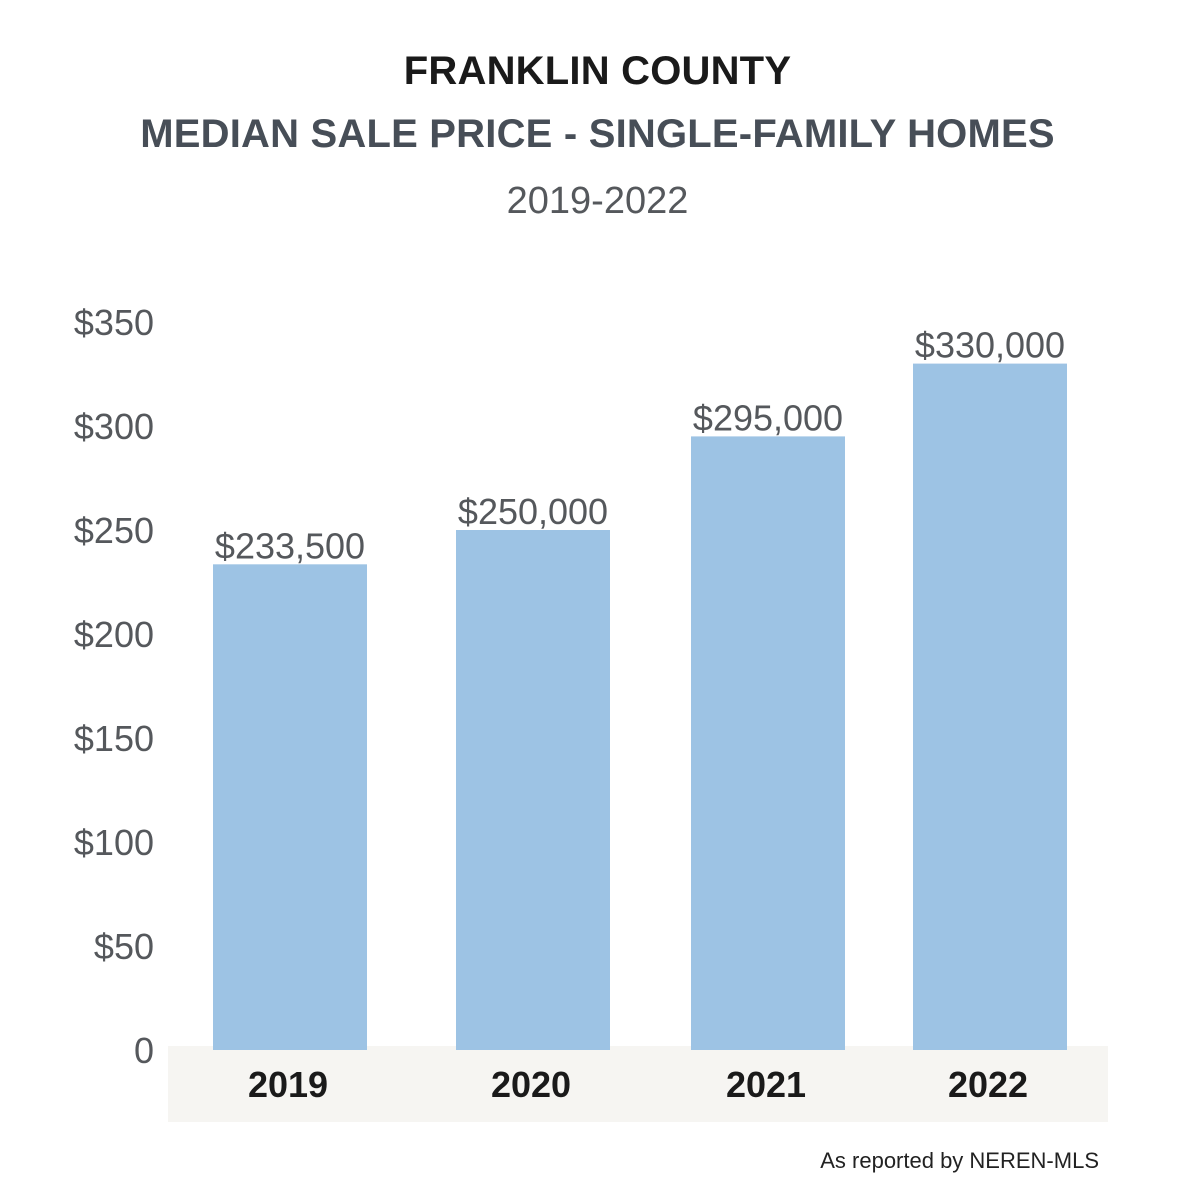 This screenshot has width=1195, height=1201. What do you see at coordinates (988, 1084) in the screenshot?
I see `x-tick-label-2022: 2022` at bounding box center [988, 1084].